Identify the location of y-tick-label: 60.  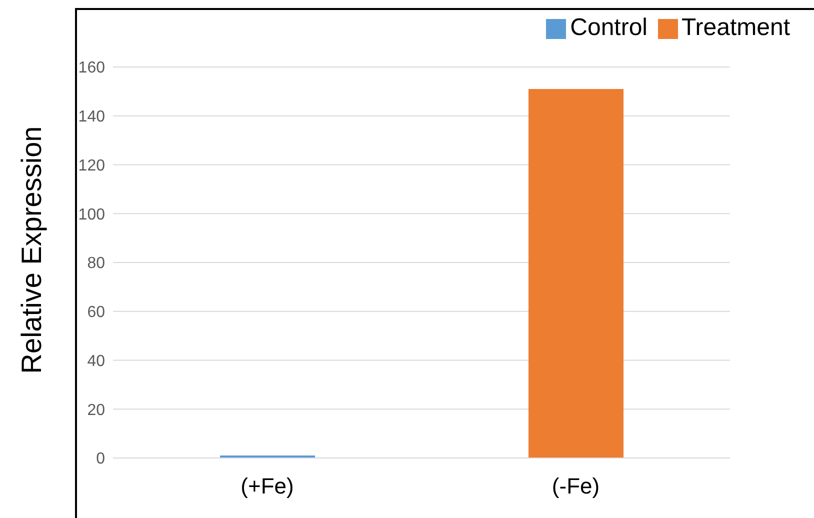
(96, 313).